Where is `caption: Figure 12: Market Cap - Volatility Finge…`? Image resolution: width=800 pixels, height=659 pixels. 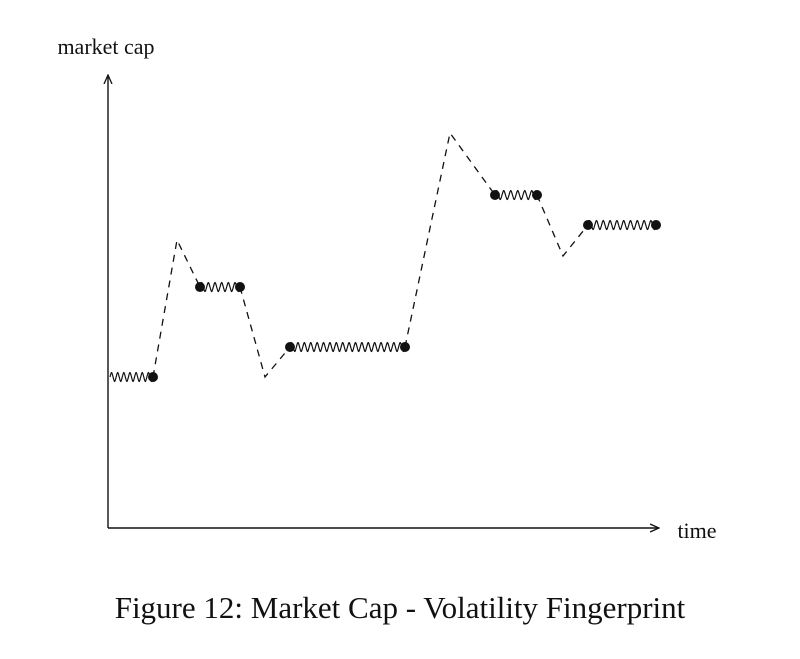 caption: Figure 12: Market Cap - Volatility Finge… is located at coordinates (400, 607).